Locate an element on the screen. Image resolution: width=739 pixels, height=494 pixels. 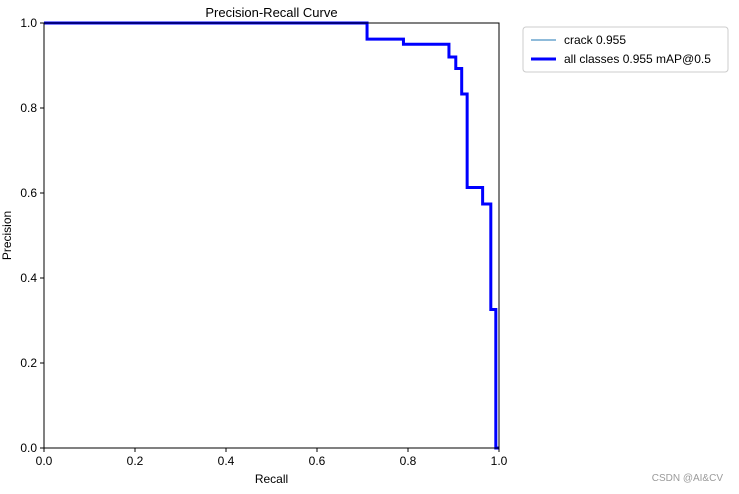
y-tick-label: 0.4 is located at coordinates (28, 278).